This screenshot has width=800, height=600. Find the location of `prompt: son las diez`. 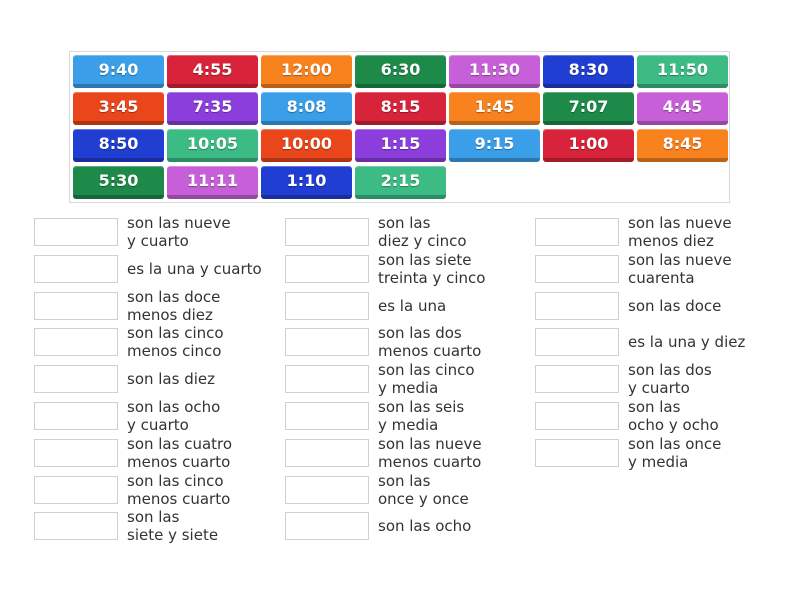

prompt: son las diez is located at coordinates (171, 379).